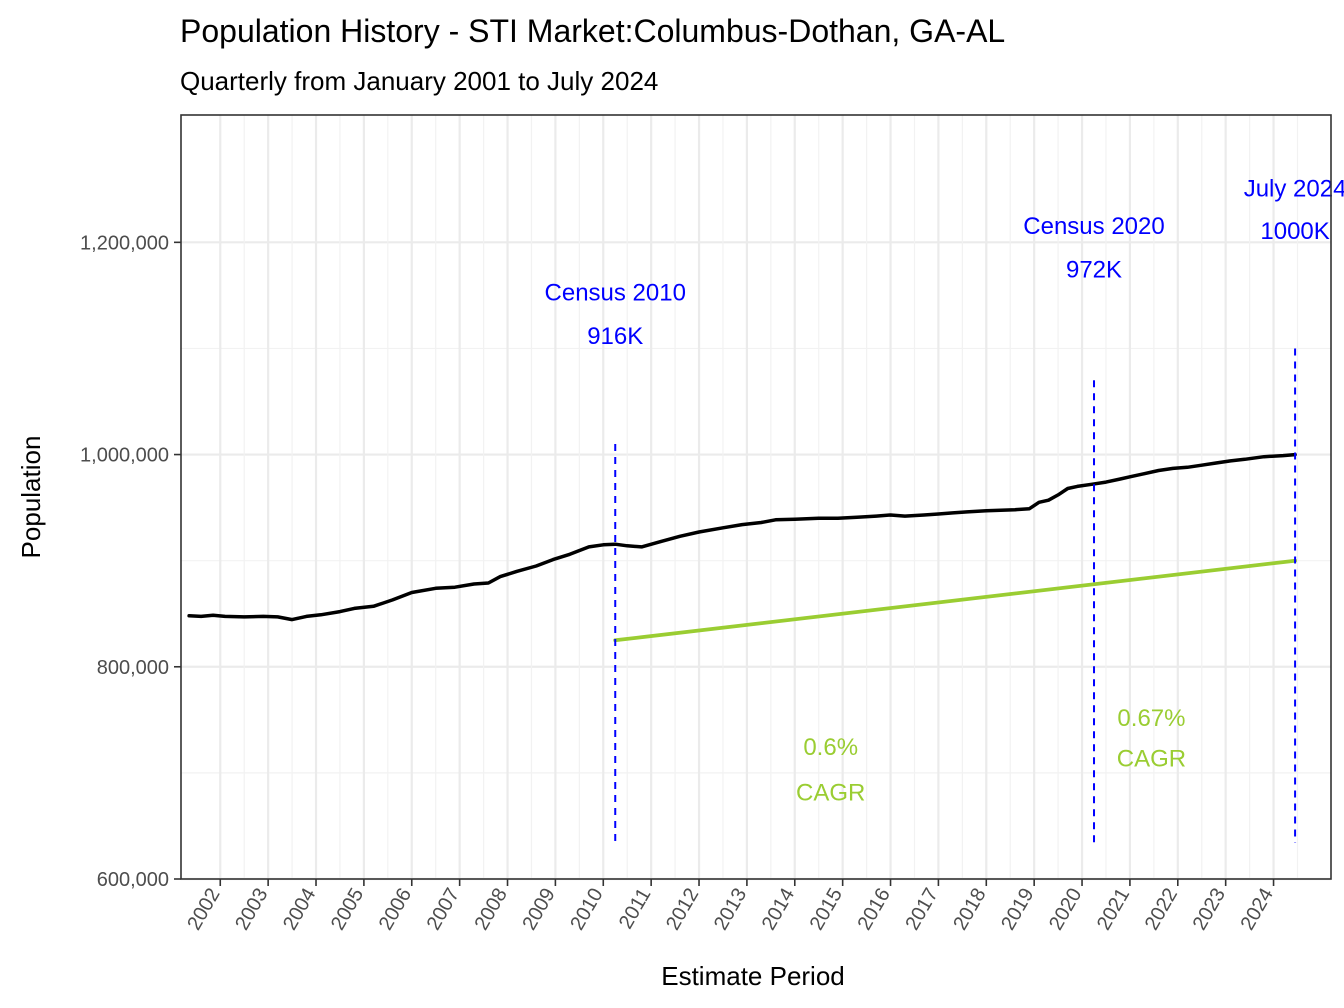 The image size is (1344, 1008). I want to click on annotation-label: 972K, so click(1094, 269).